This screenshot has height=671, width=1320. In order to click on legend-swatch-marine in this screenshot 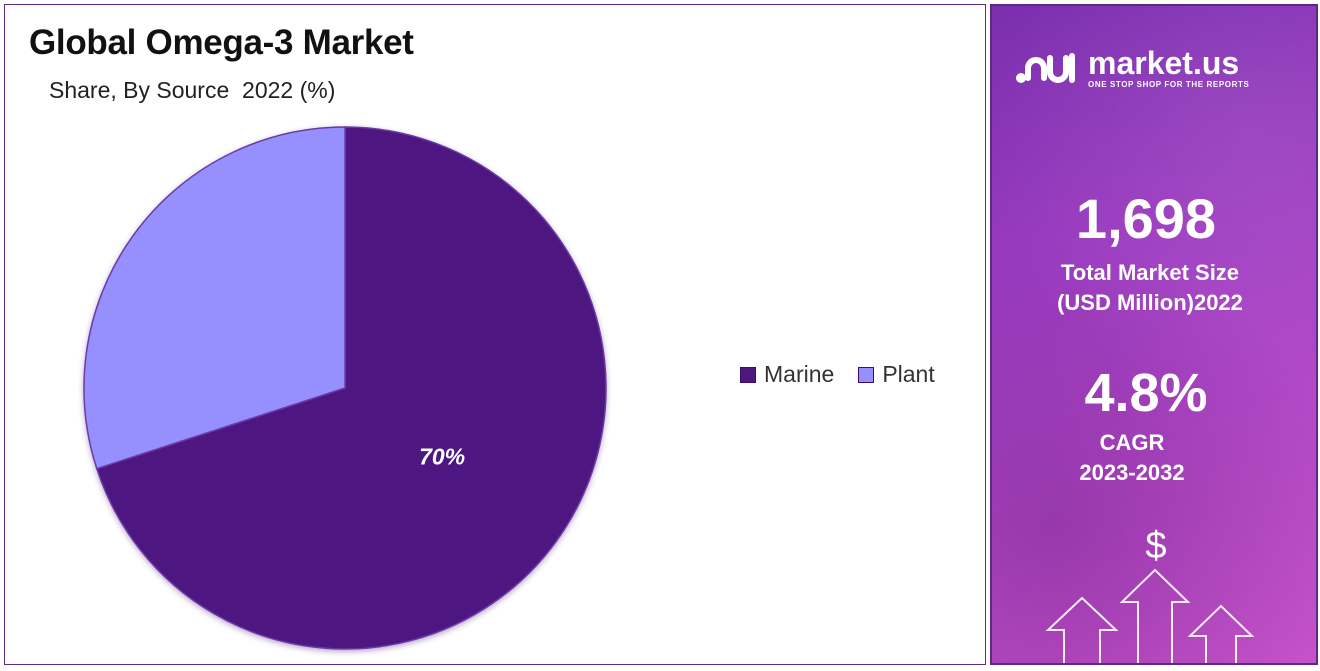, I will do `click(748, 374)`.